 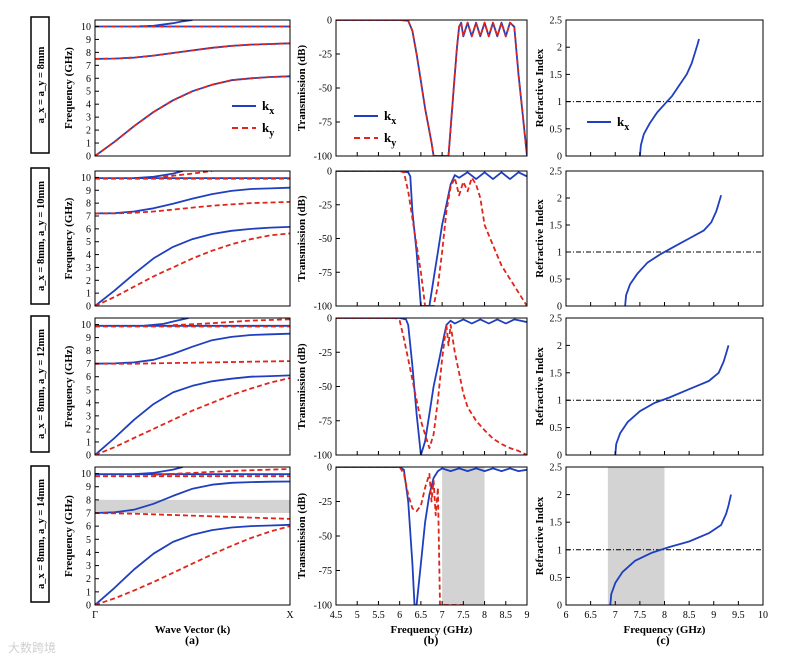 I want to click on xtick-label-c-3-8: 10, so click(x=763, y=615).